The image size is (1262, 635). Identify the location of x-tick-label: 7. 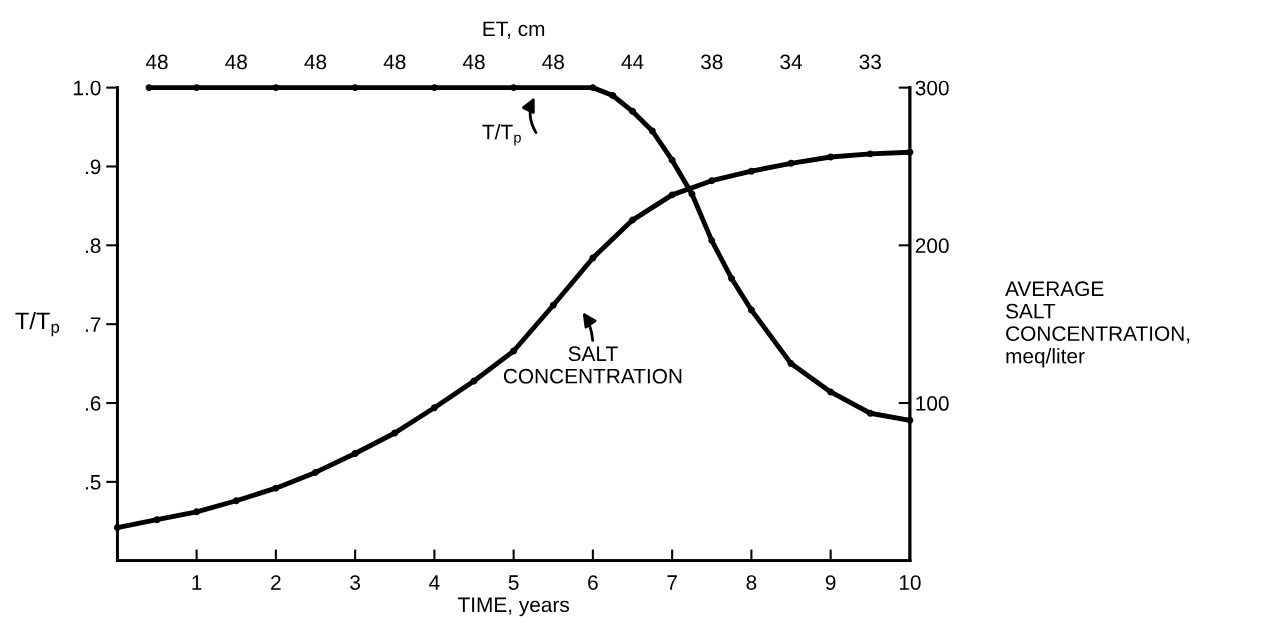
(672, 582).